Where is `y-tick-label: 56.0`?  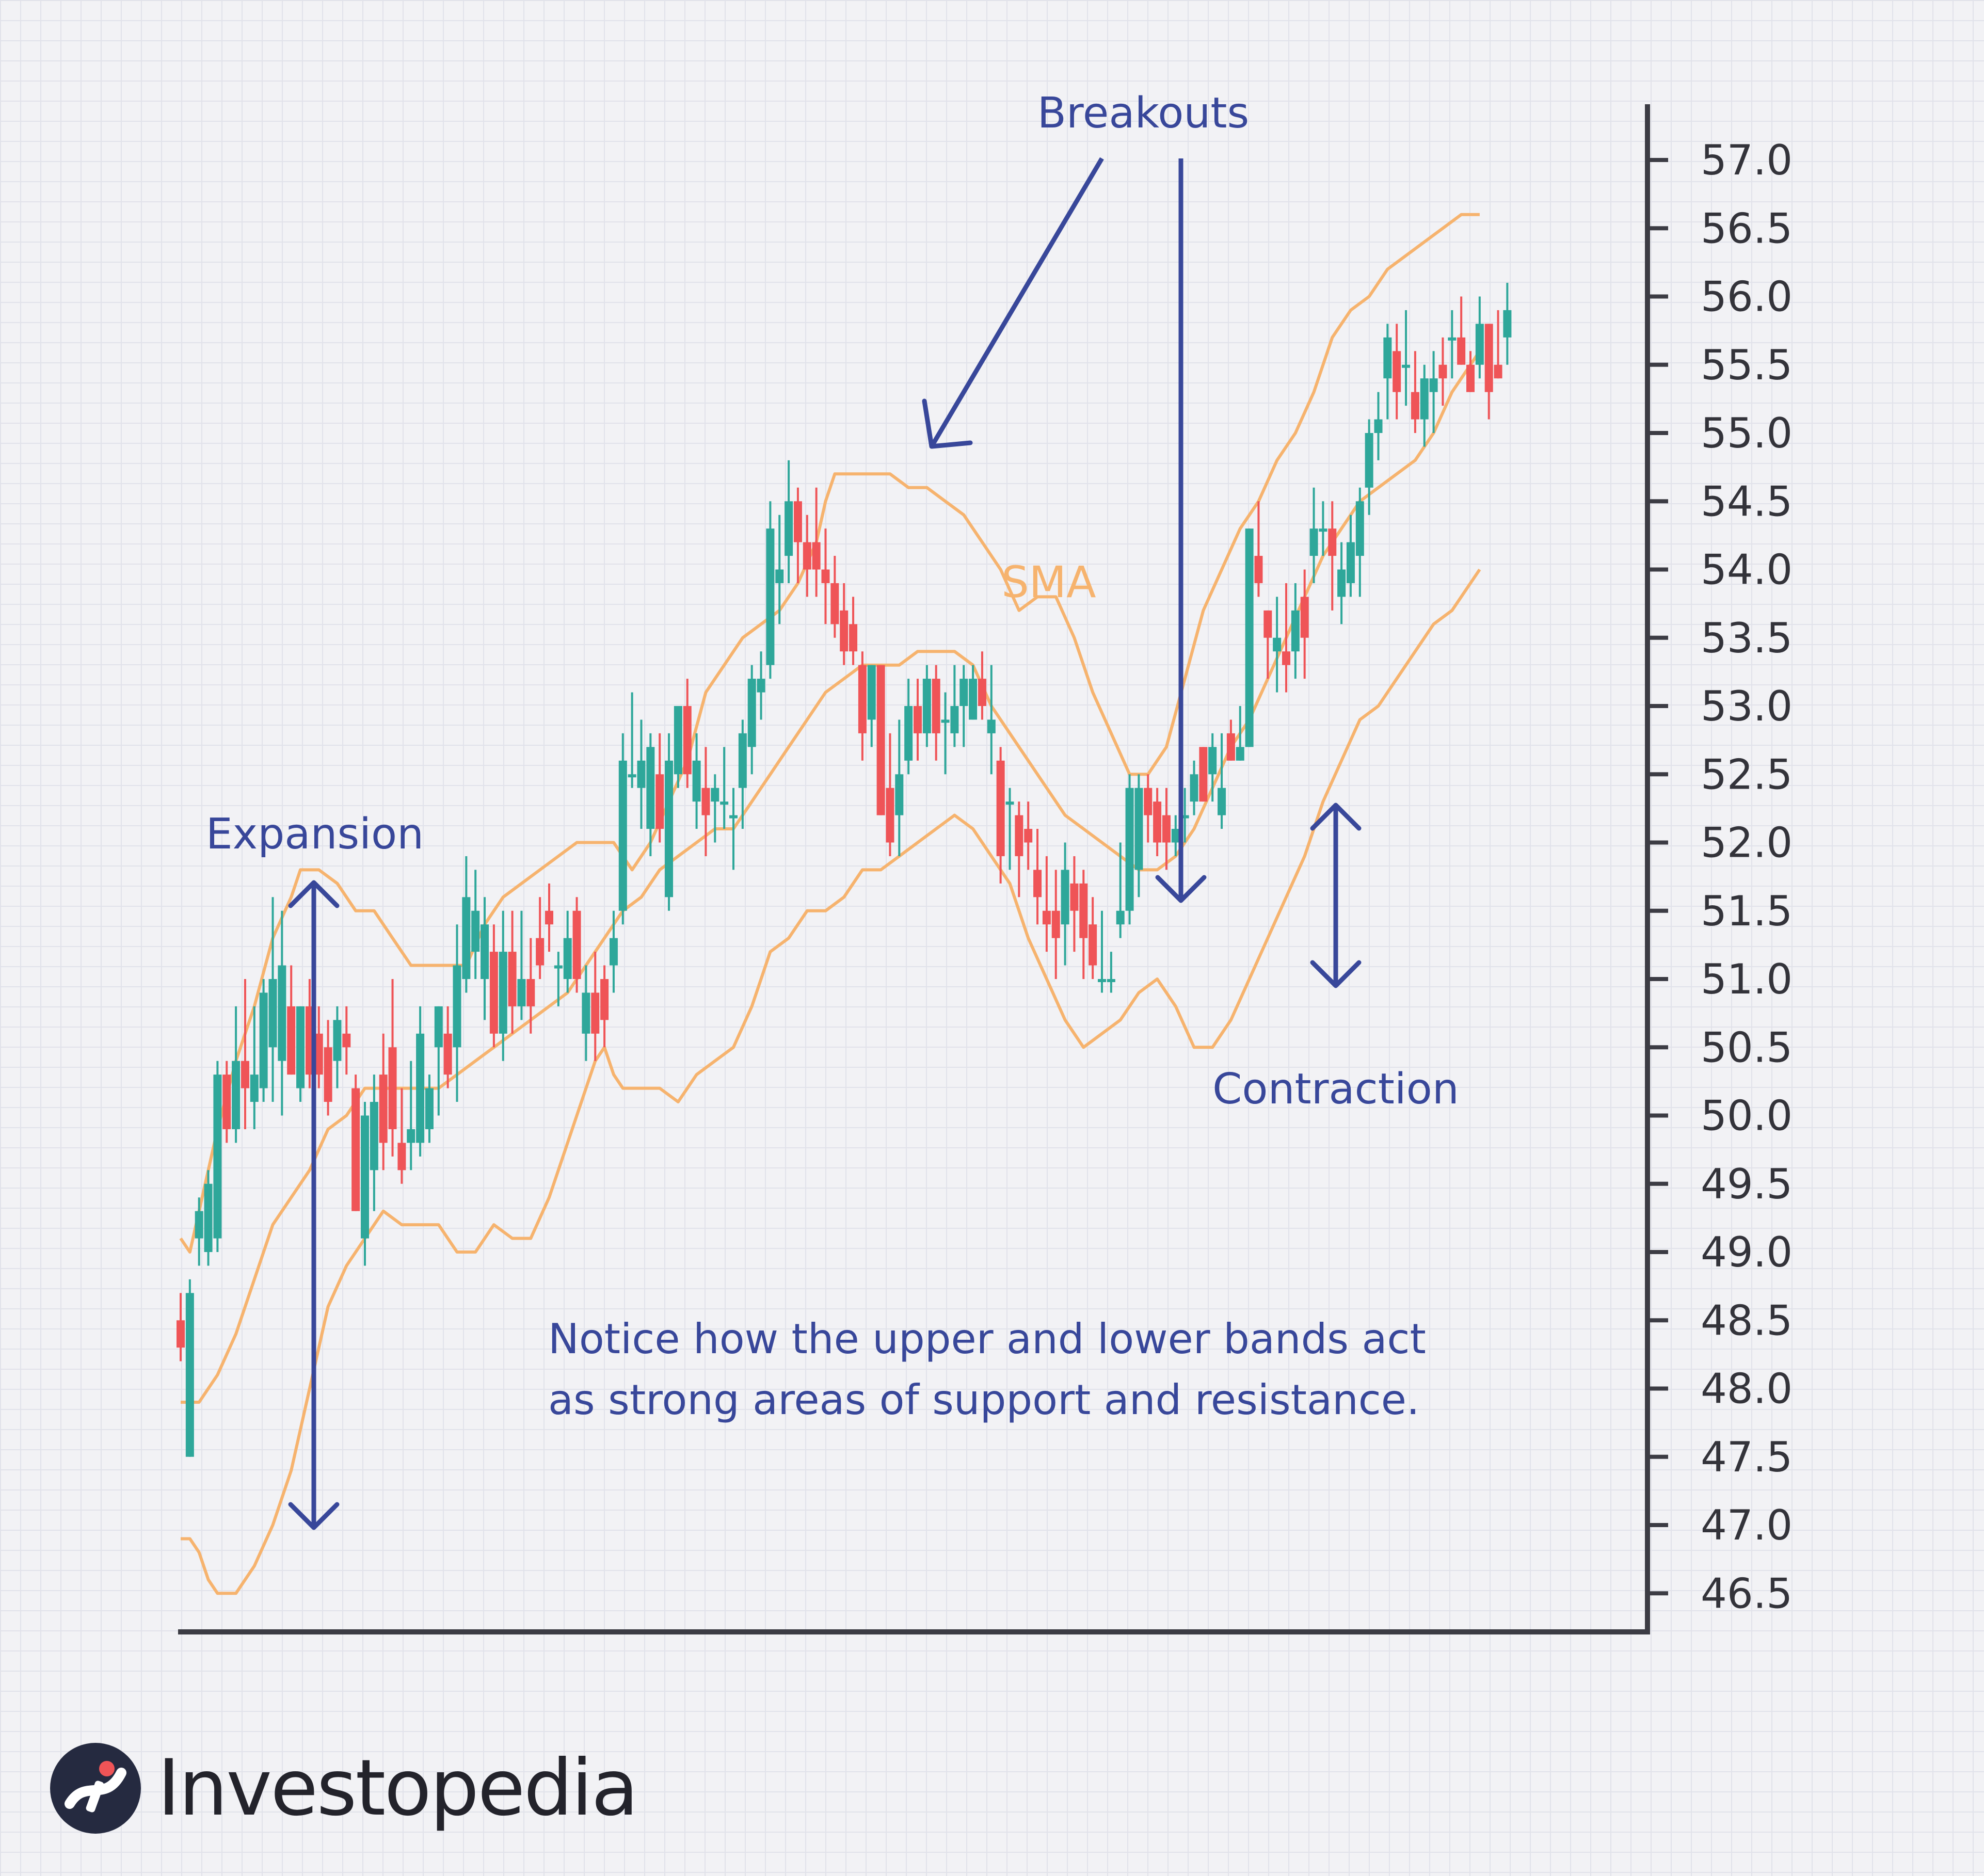
y-tick-label: 56.0 is located at coordinates (1747, 297).